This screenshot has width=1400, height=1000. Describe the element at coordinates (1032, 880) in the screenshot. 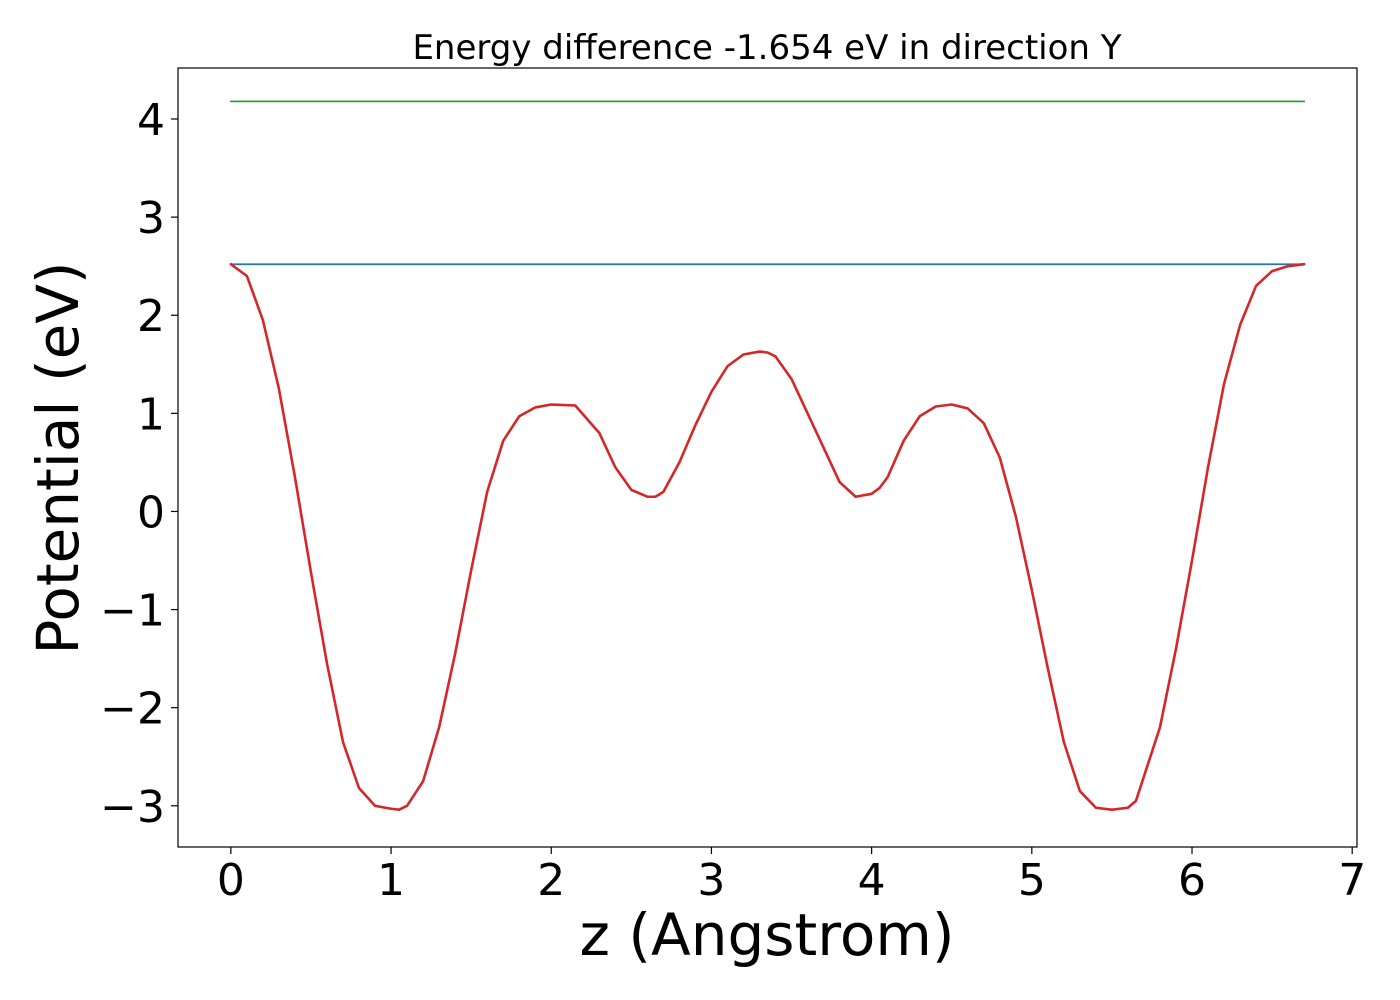

I see `x-tick-label: 5` at that location.